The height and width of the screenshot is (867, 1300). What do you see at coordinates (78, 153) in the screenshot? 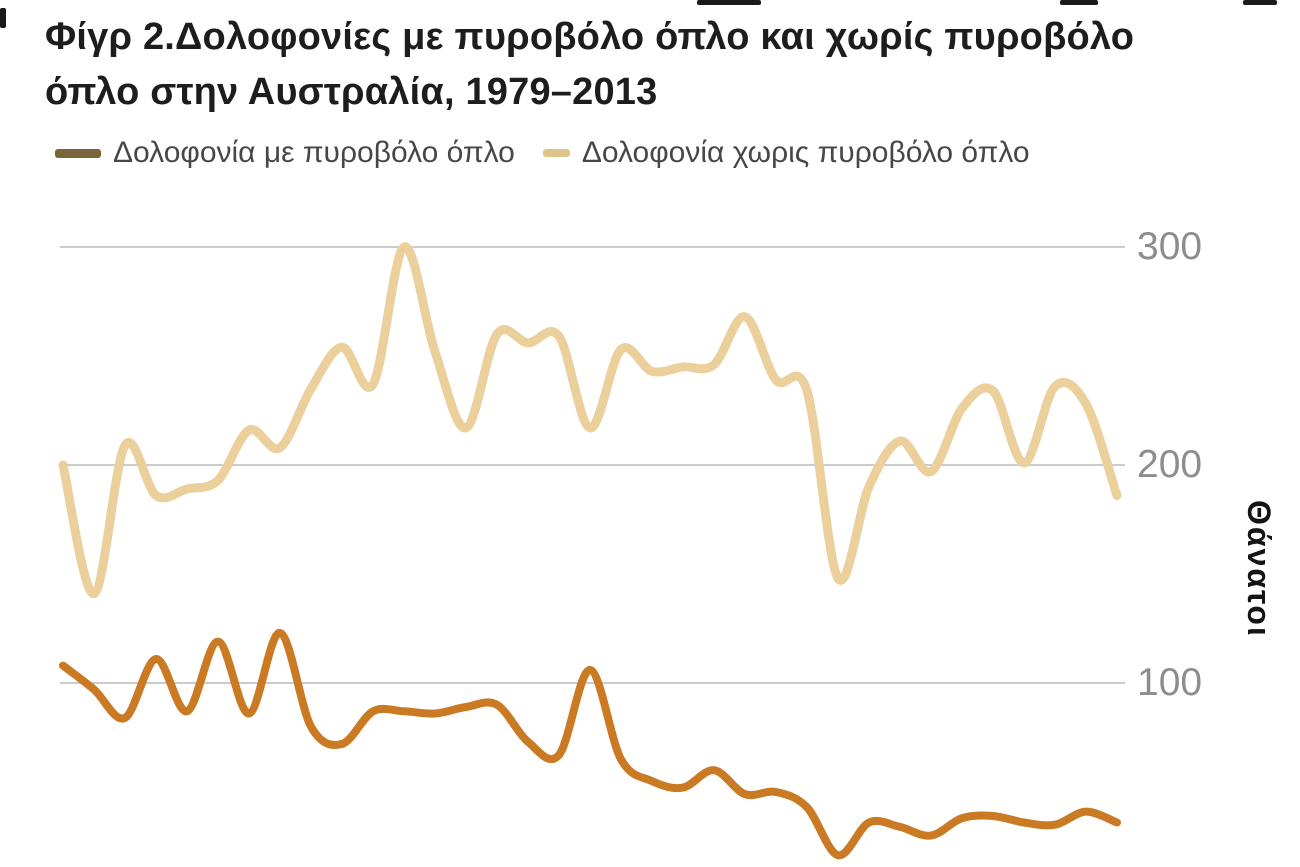
I see `firearm-swatch-icon` at bounding box center [78, 153].